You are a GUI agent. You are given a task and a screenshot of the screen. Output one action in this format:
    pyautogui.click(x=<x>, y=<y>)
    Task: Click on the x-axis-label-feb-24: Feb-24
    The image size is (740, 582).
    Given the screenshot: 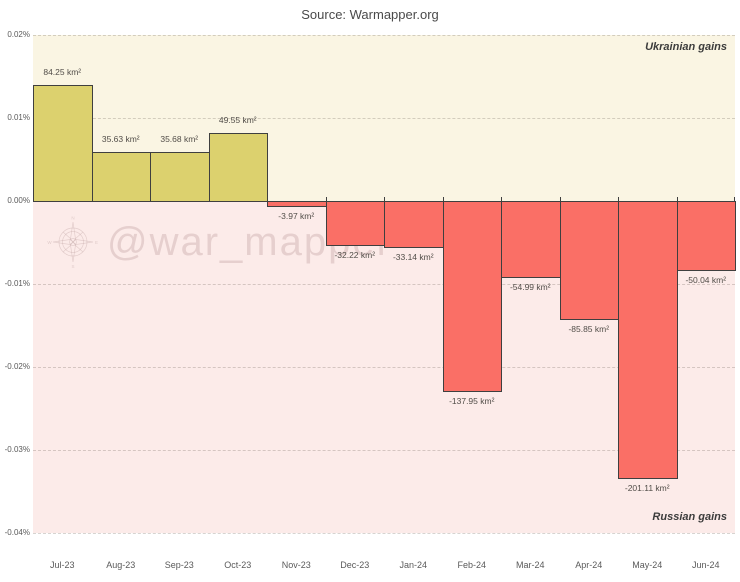 What is the action you would take?
    pyautogui.click(x=472, y=565)
    